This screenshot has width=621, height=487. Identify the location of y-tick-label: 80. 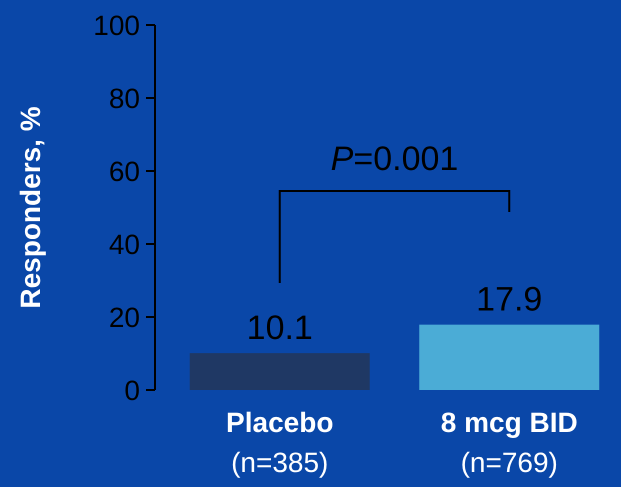
(124, 98).